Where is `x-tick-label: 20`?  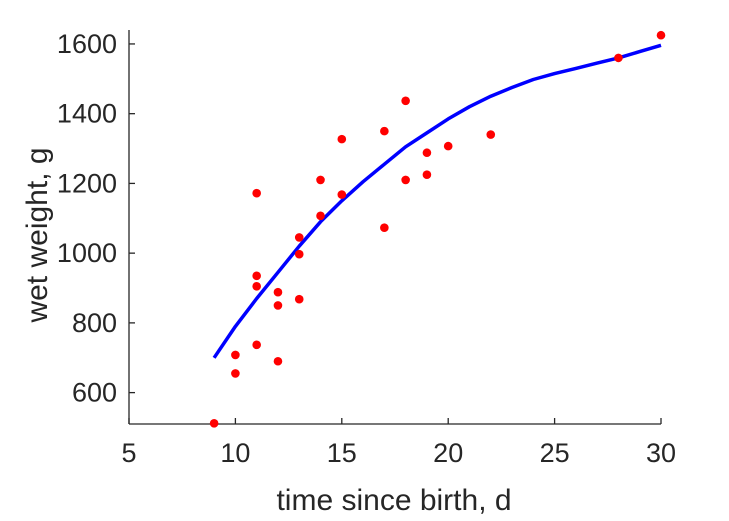 x-tick-label: 20 is located at coordinates (448, 453).